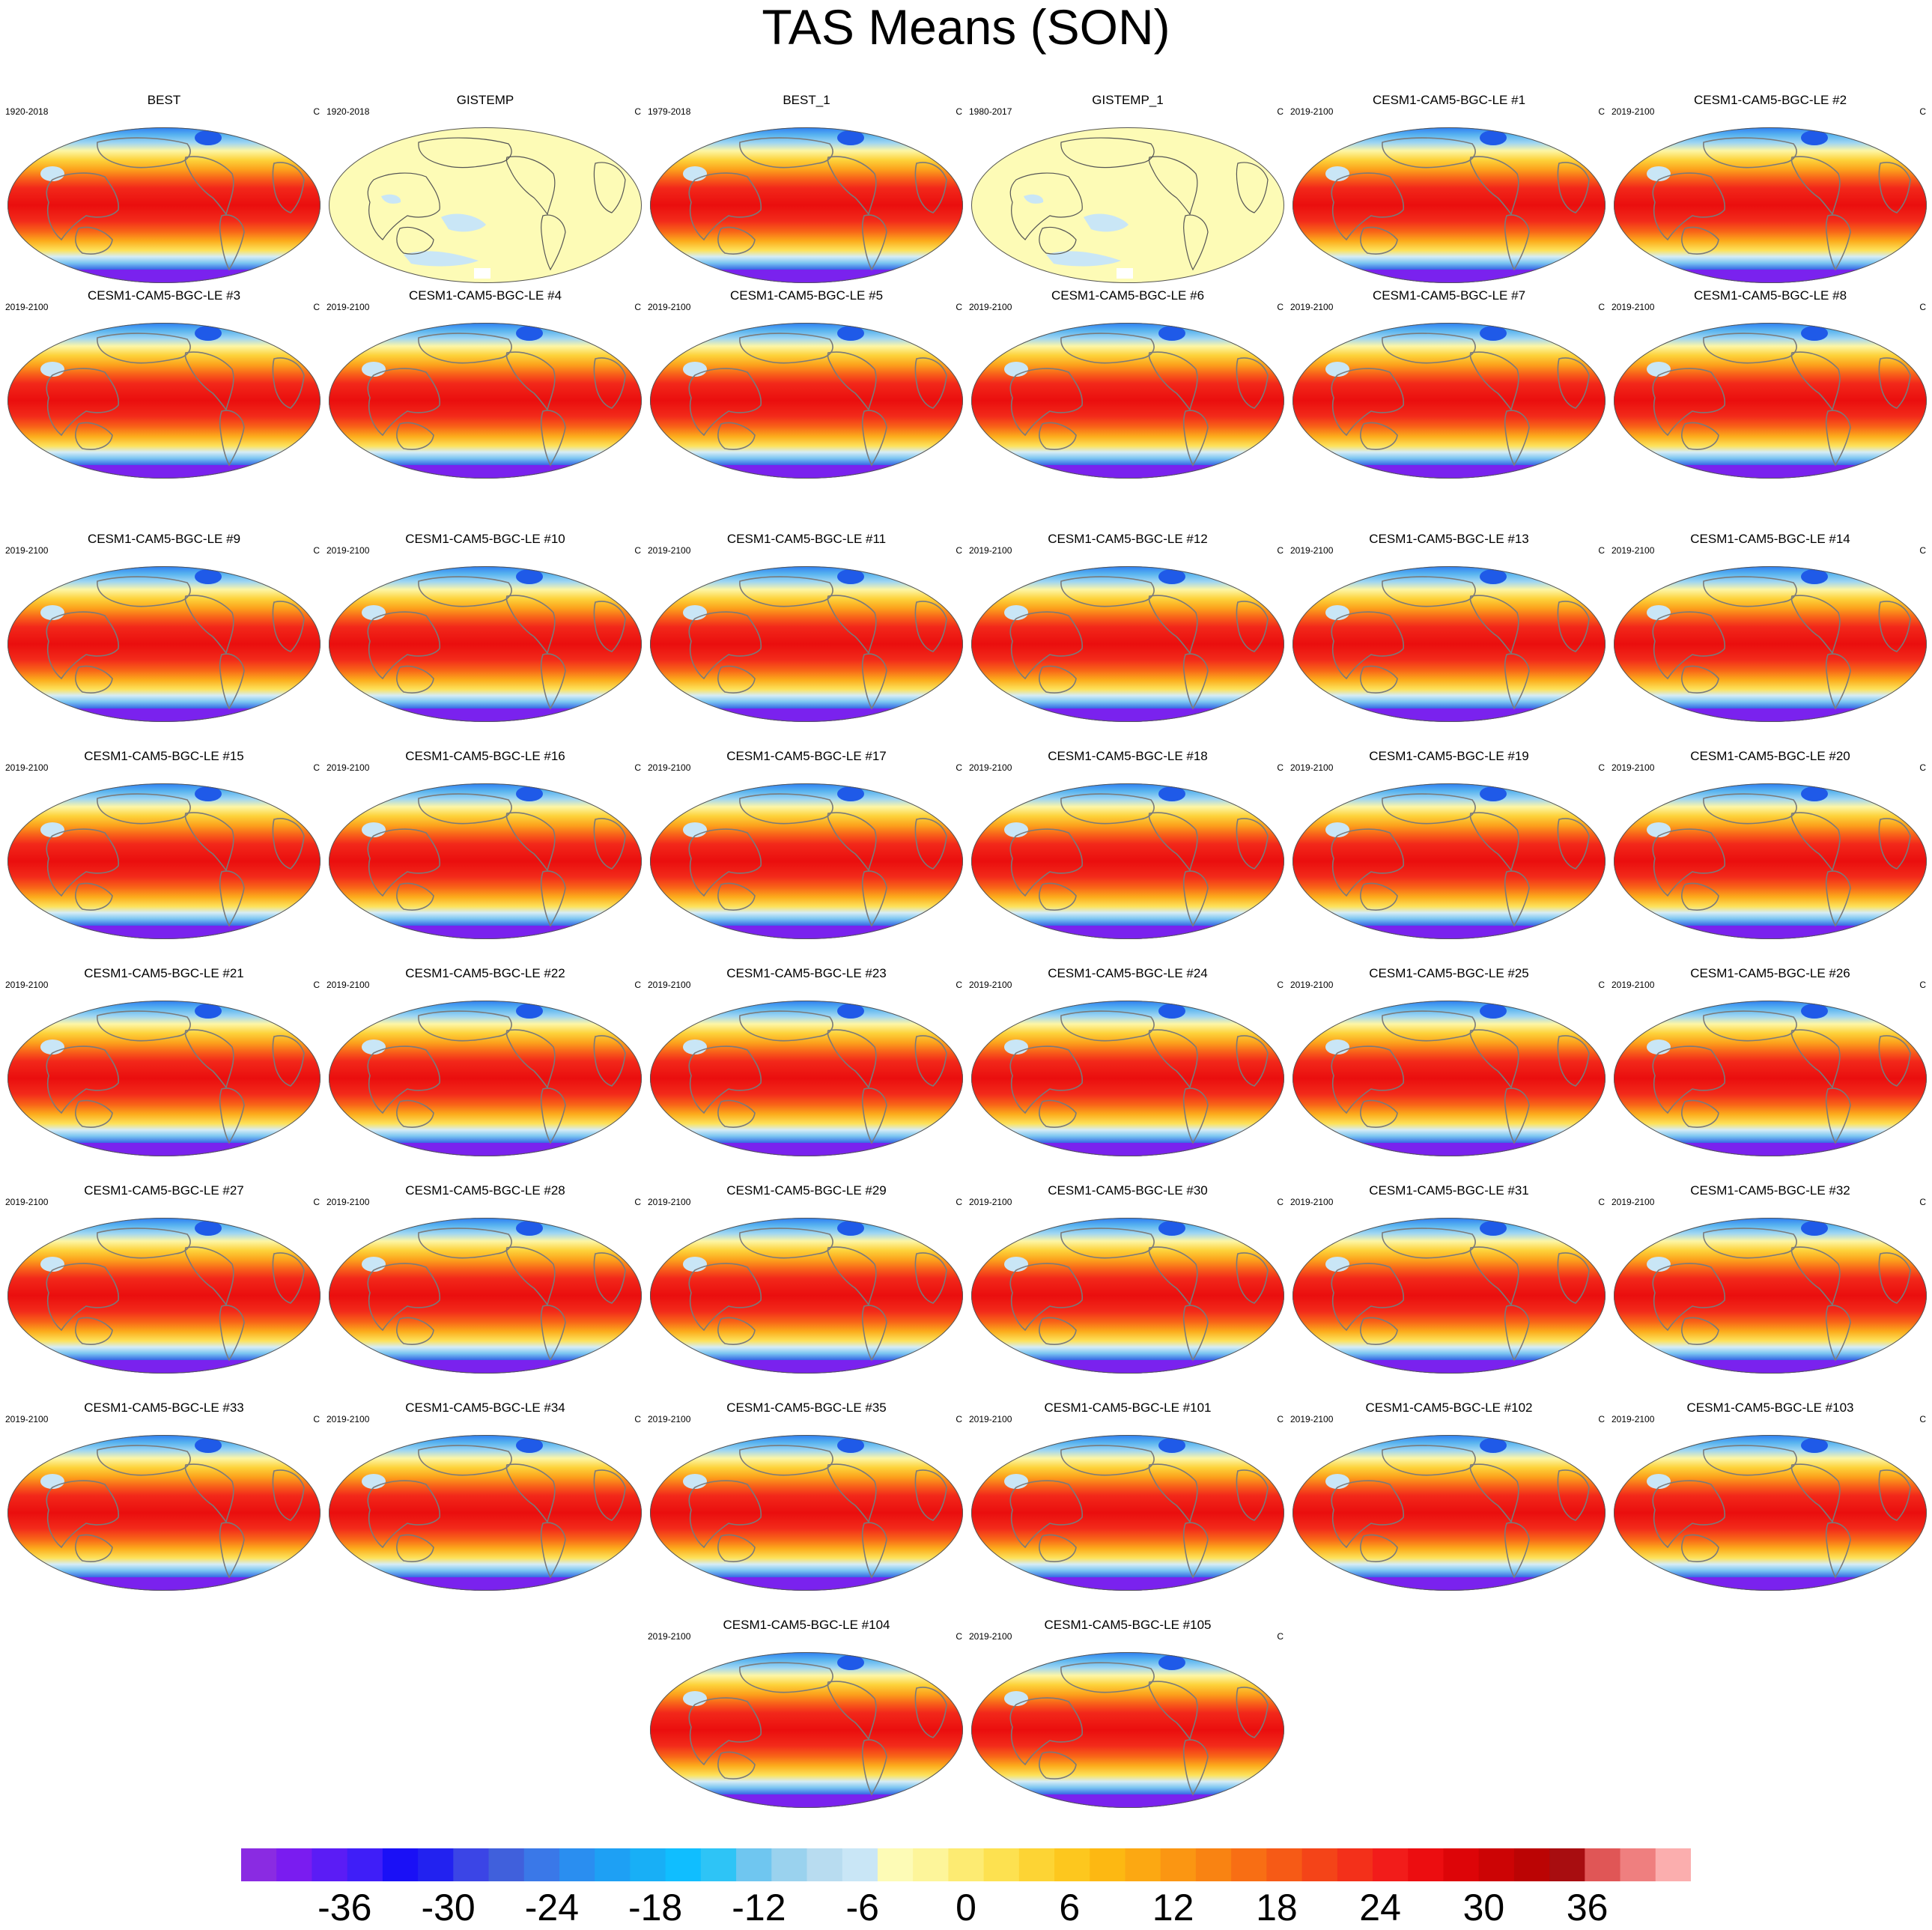 The width and height of the screenshot is (1932, 1930). Describe the element at coordinates (806, 1625) in the screenshot. I see `panel-title: CESM1-CAM5-BGC-LE #104` at that location.